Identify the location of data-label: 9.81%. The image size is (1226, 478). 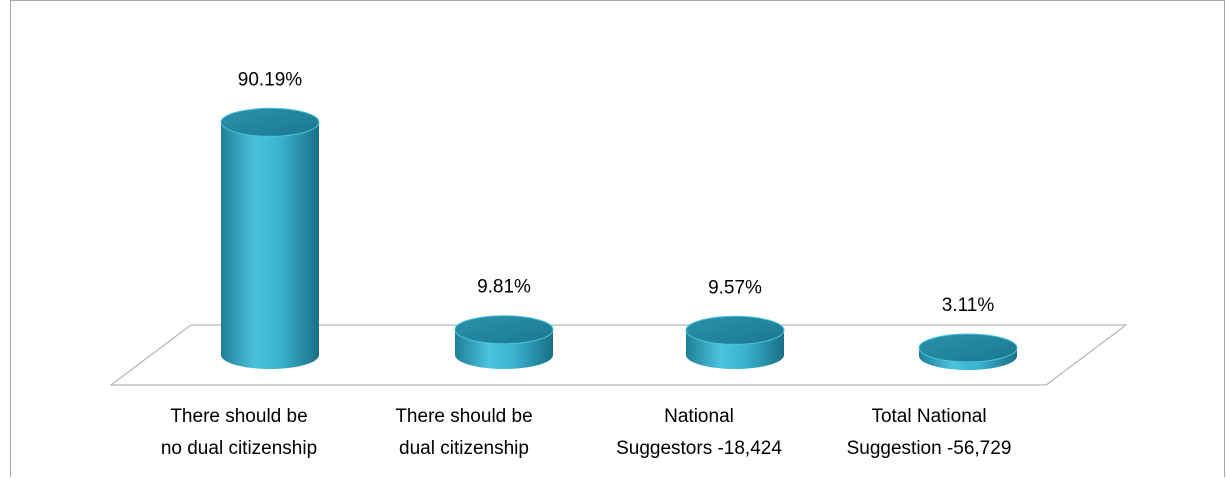
(504, 287).